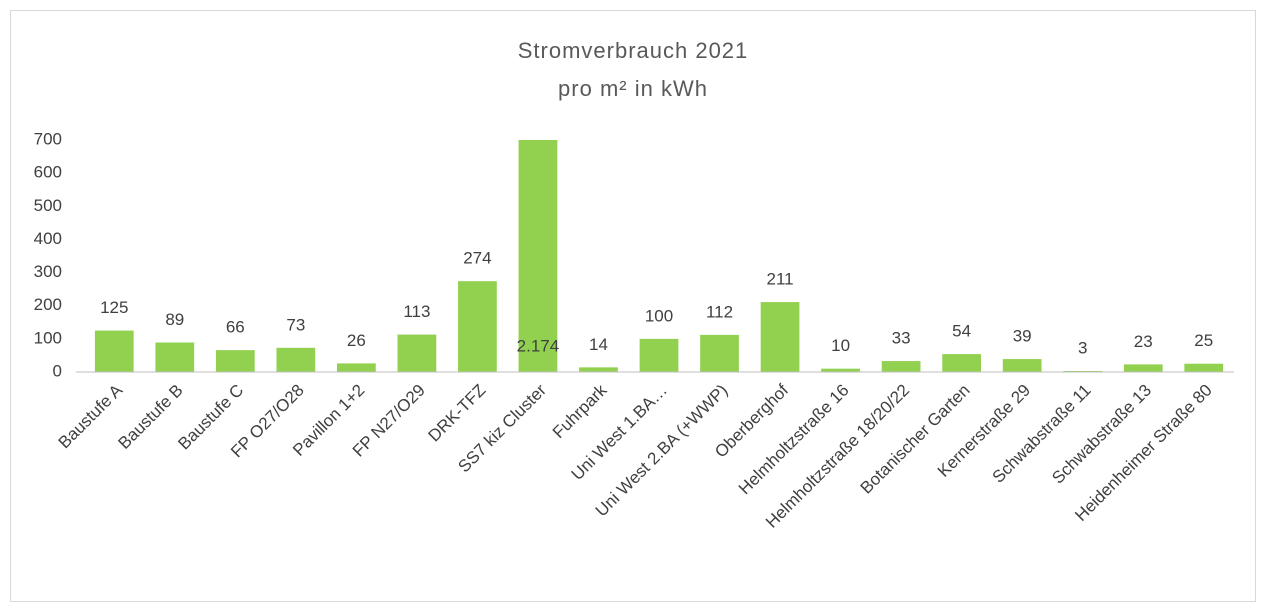  Describe the element at coordinates (48, 337) in the screenshot. I see `y-tick-label: 100` at that location.